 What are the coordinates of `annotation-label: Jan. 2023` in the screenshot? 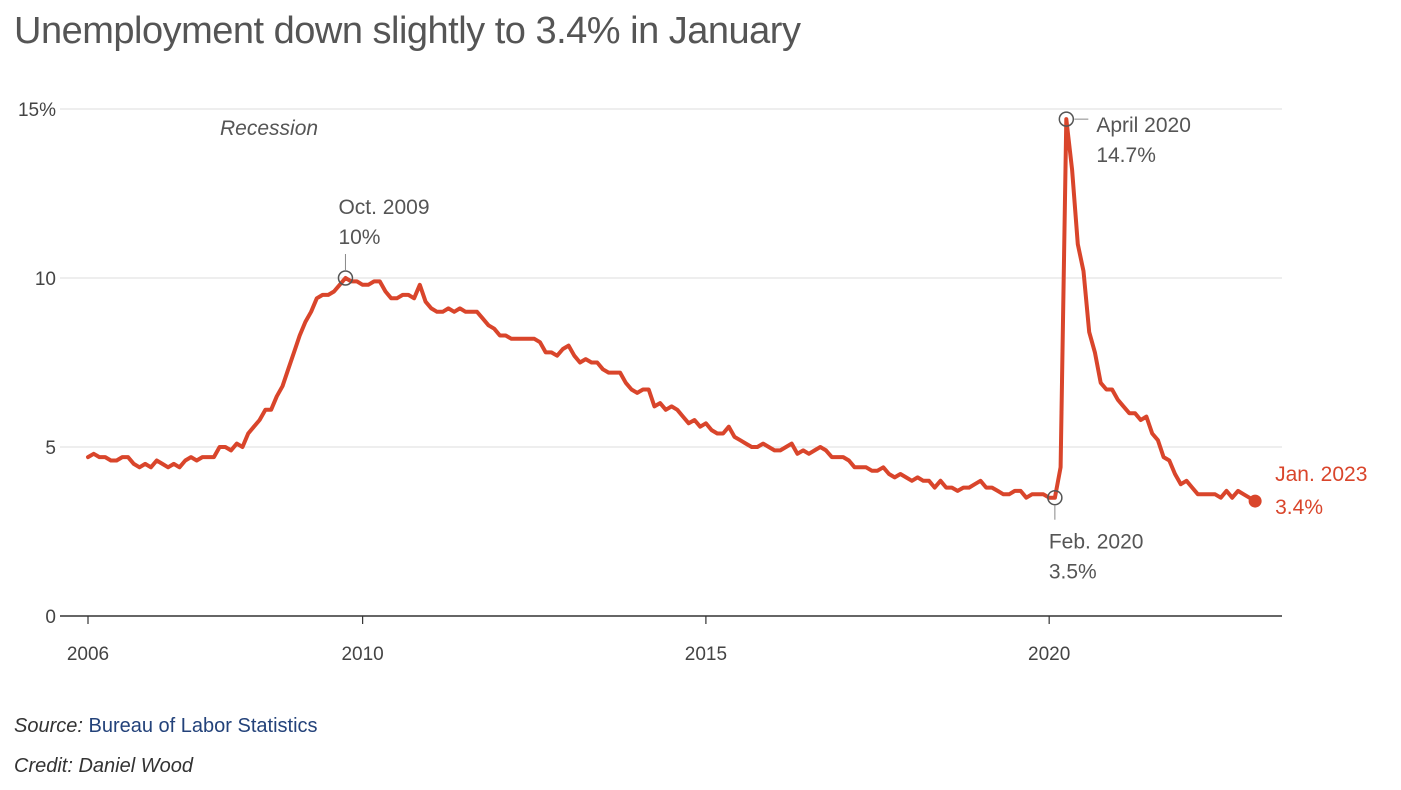 It's located at (1321, 474).